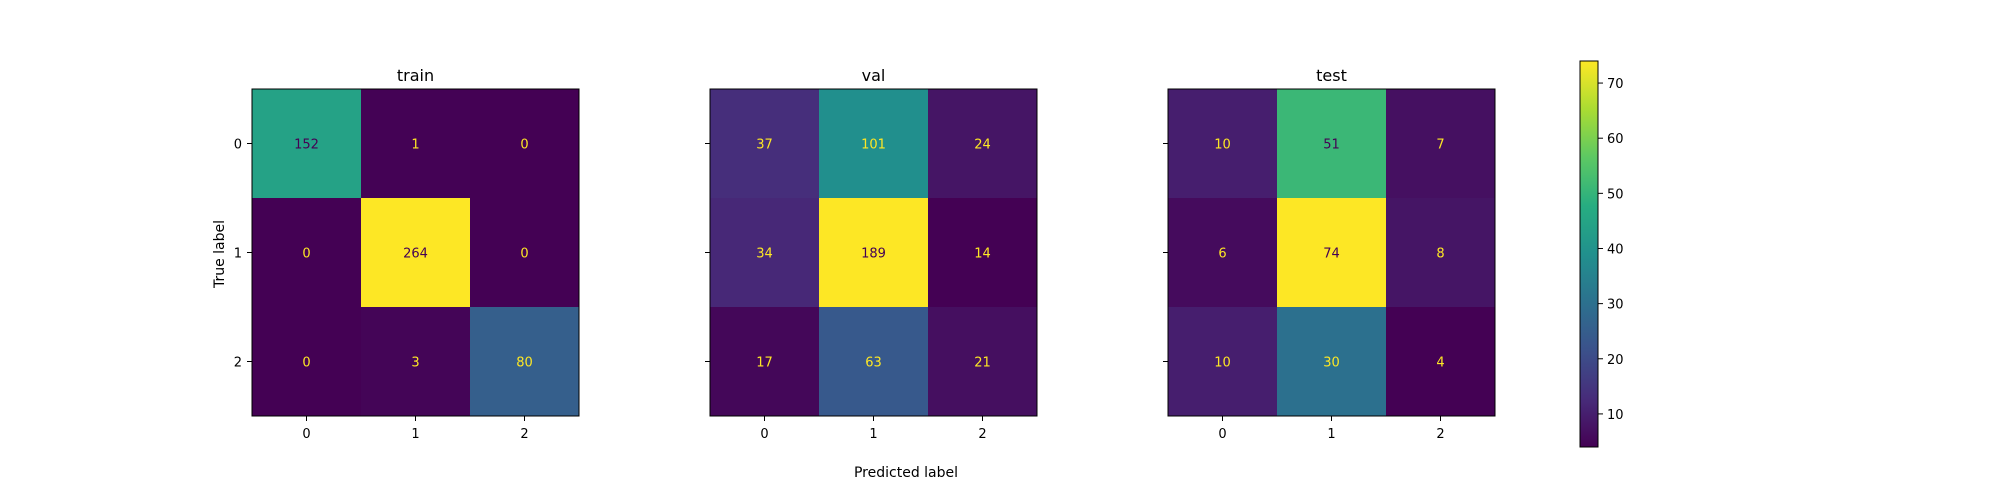 Image resolution: width=2000 pixels, height=504 pixels. I want to click on cell-value-train-1-0: 0, so click(306, 254).